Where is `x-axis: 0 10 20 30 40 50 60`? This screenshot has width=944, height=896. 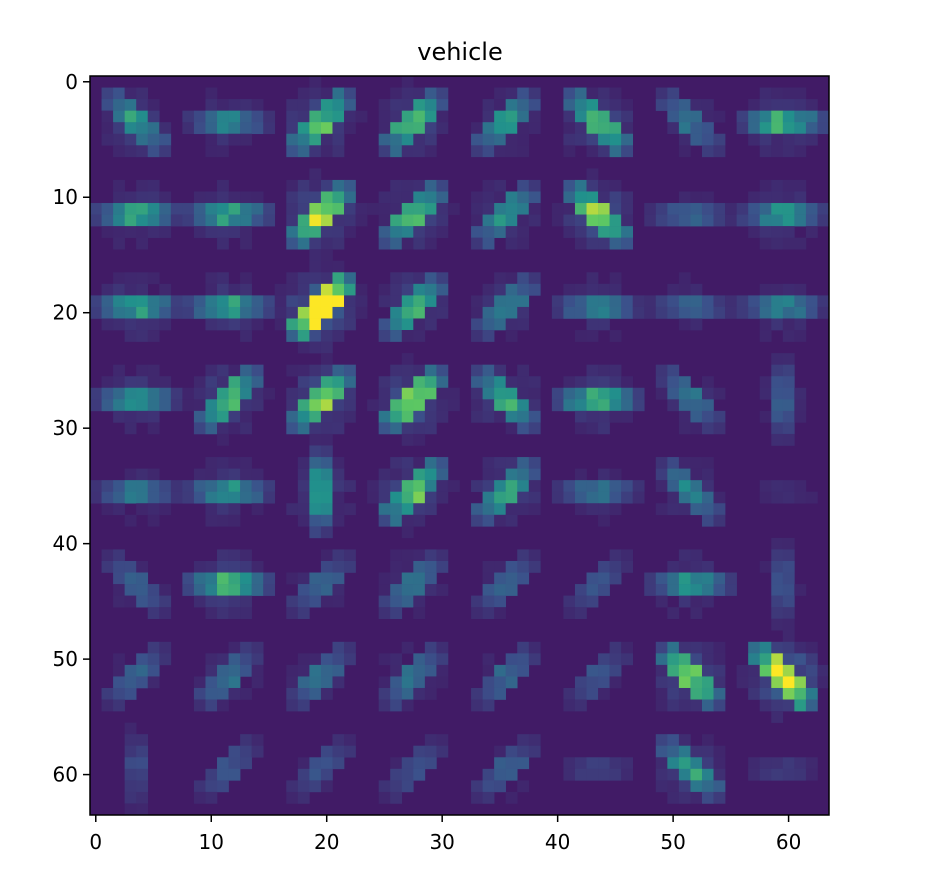 x-axis: 0 10 20 30 40 50 60 is located at coordinates (445, 834).